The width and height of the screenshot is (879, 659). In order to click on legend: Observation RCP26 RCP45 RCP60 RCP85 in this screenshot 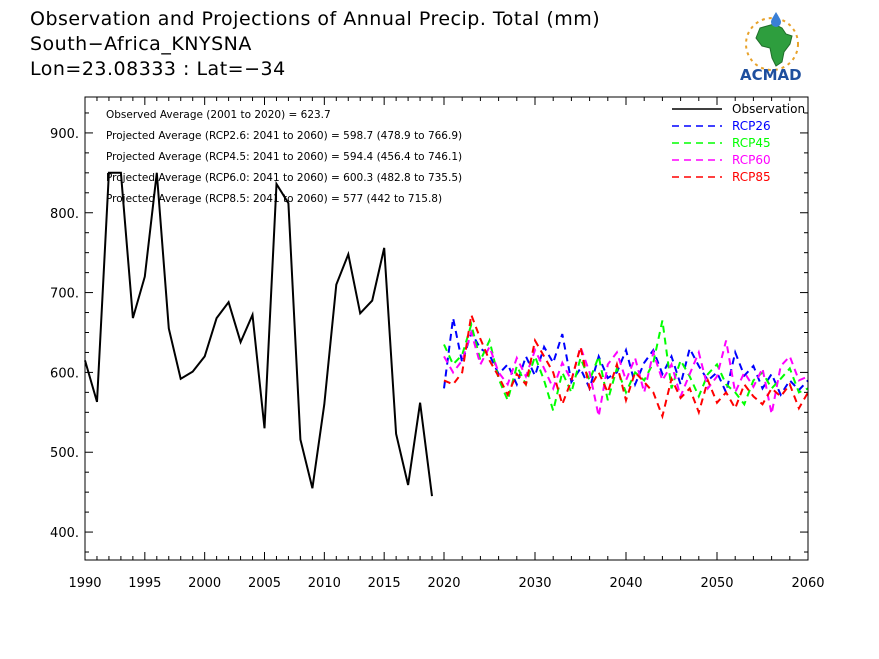, I will do `click(738, 143)`.